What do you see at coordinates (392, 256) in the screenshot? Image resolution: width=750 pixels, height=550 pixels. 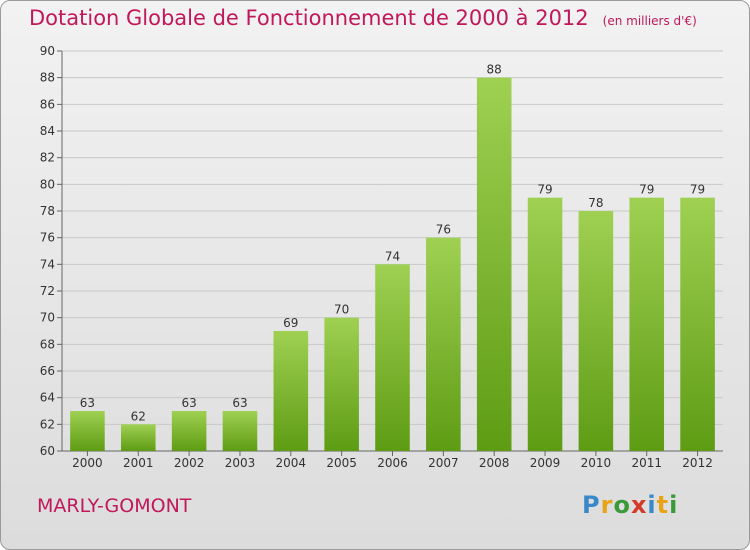 I see `bar-value-label: 74` at bounding box center [392, 256].